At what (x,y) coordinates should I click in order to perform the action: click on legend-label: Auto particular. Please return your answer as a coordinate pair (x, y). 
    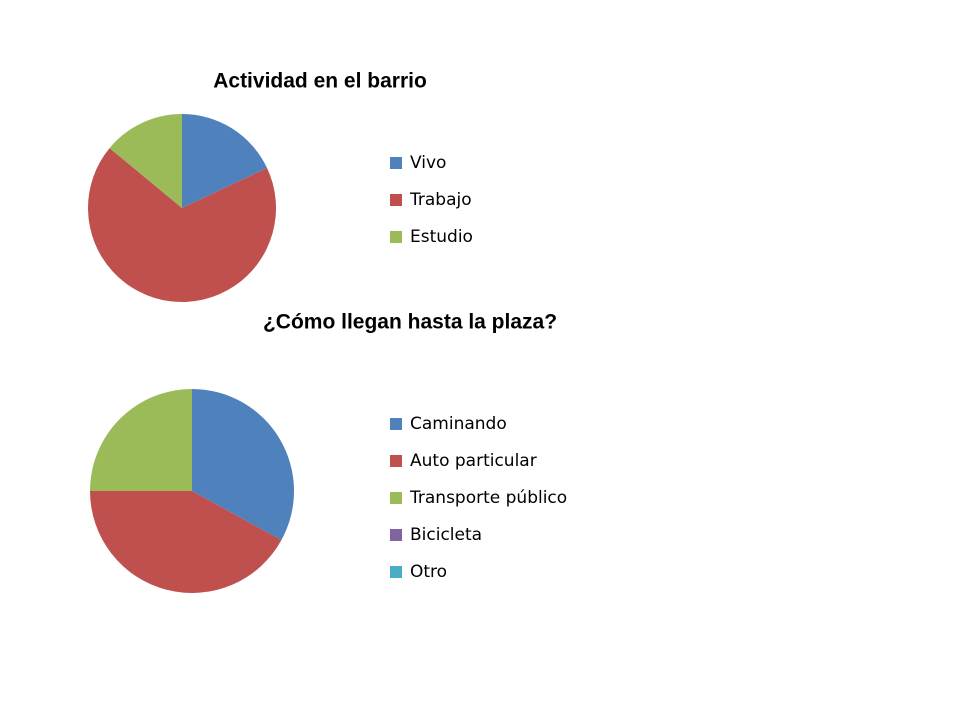
    Looking at the image, I should click on (473, 461).